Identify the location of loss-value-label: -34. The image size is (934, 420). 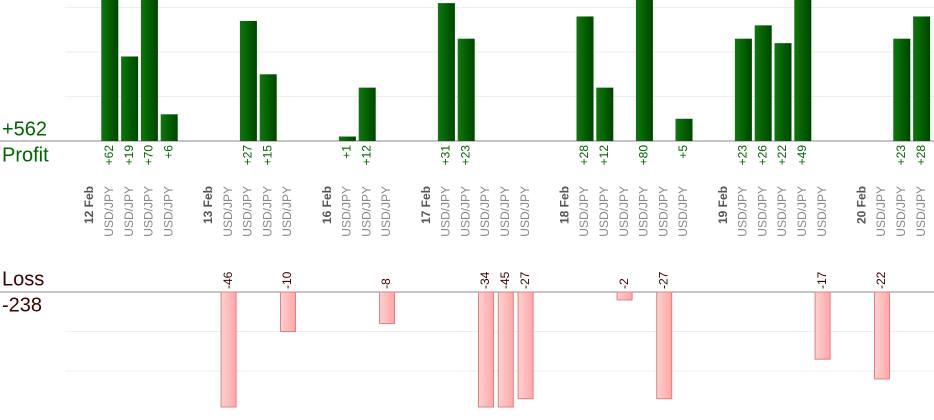
(485, 280).